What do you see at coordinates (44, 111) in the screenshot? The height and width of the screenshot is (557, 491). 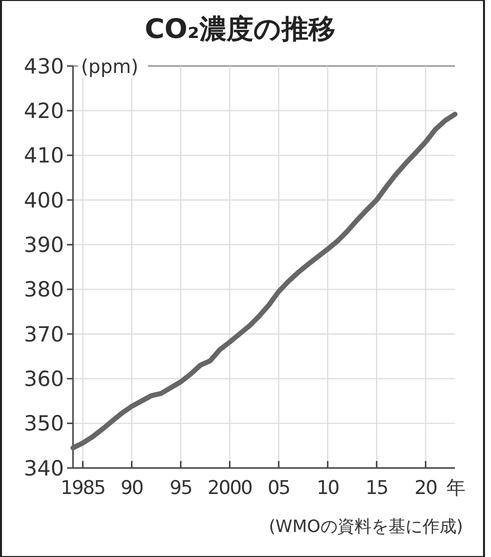 I see `y-tick-label: 420` at bounding box center [44, 111].